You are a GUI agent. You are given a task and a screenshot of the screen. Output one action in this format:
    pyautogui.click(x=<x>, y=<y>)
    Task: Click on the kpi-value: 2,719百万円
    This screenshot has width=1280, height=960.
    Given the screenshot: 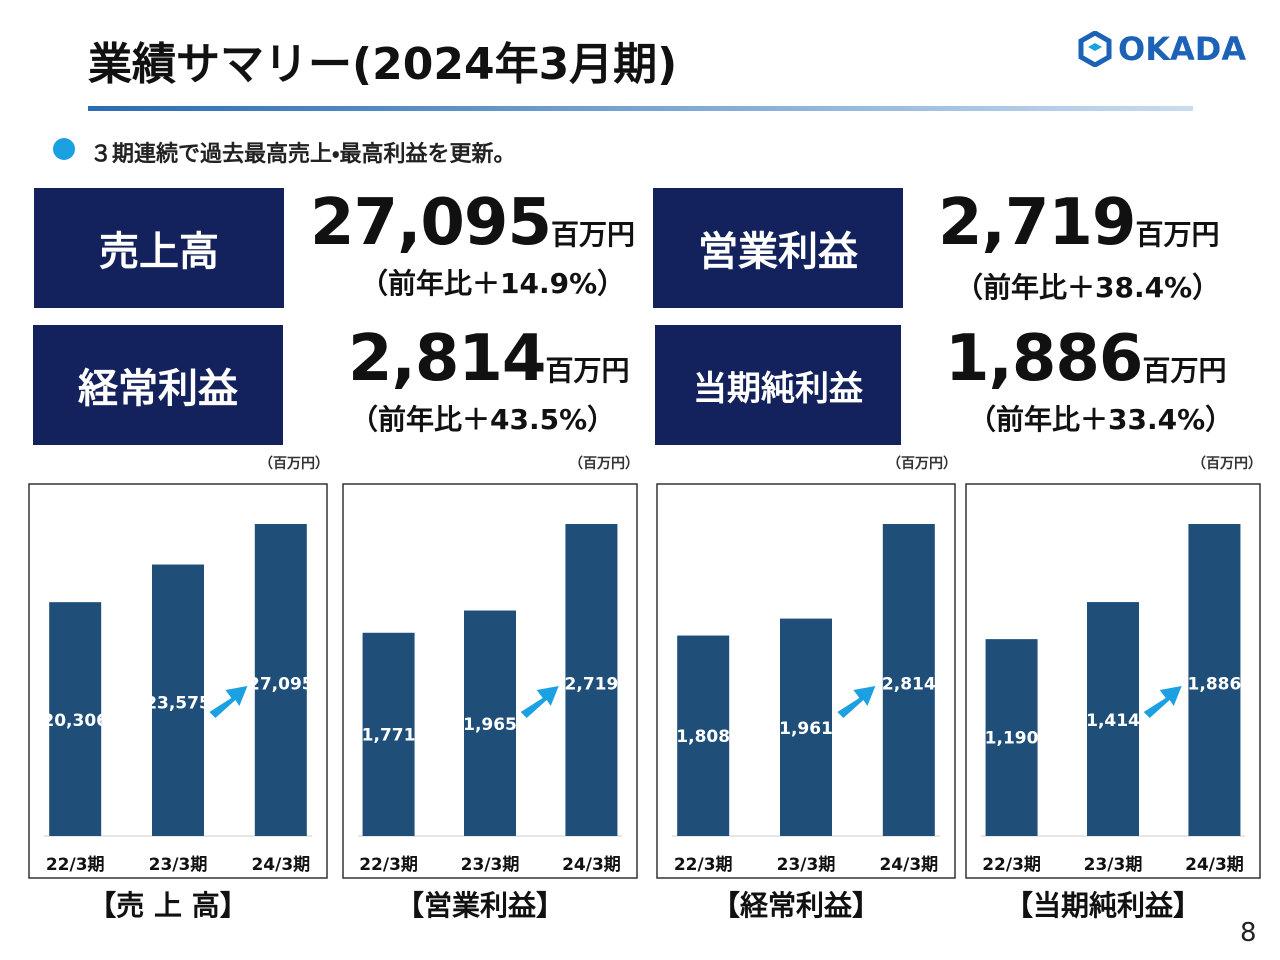 What is the action you would take?
    pyautogui.click(x=1078, y=223)
    